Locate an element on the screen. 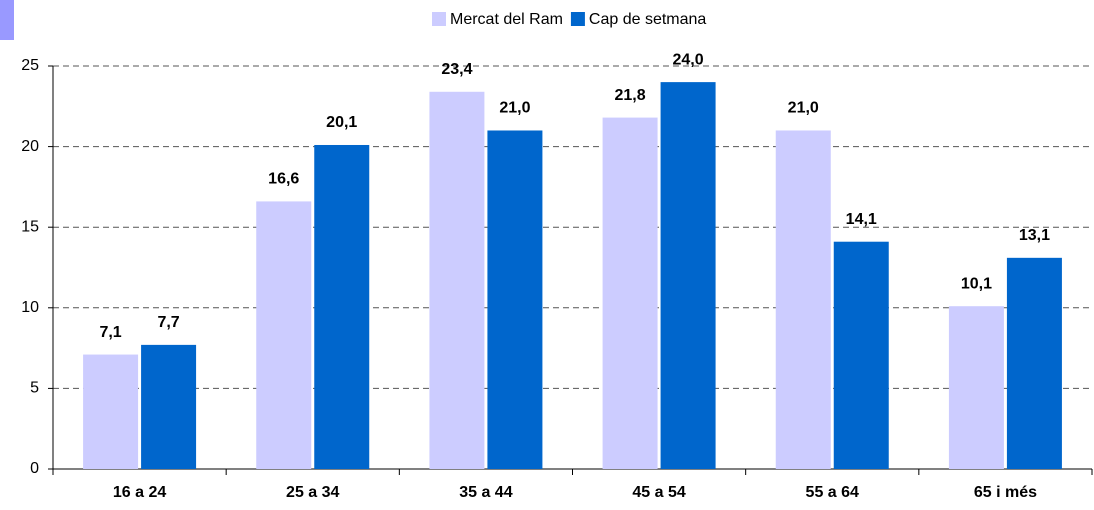 This screenshot has height=510, width=1094. value-label: 20,1 is located at coordinates (341, 122).